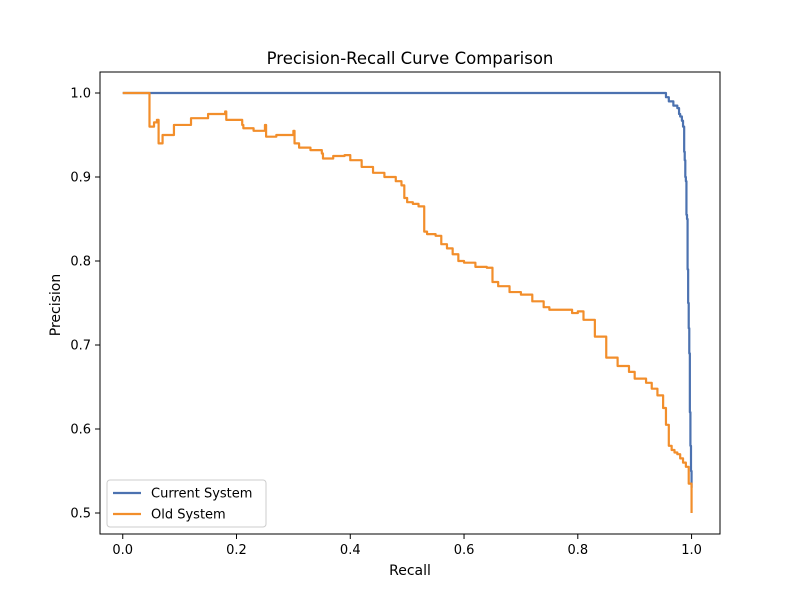  I want to click on y-axis-label: Precision, so click(56, 305).